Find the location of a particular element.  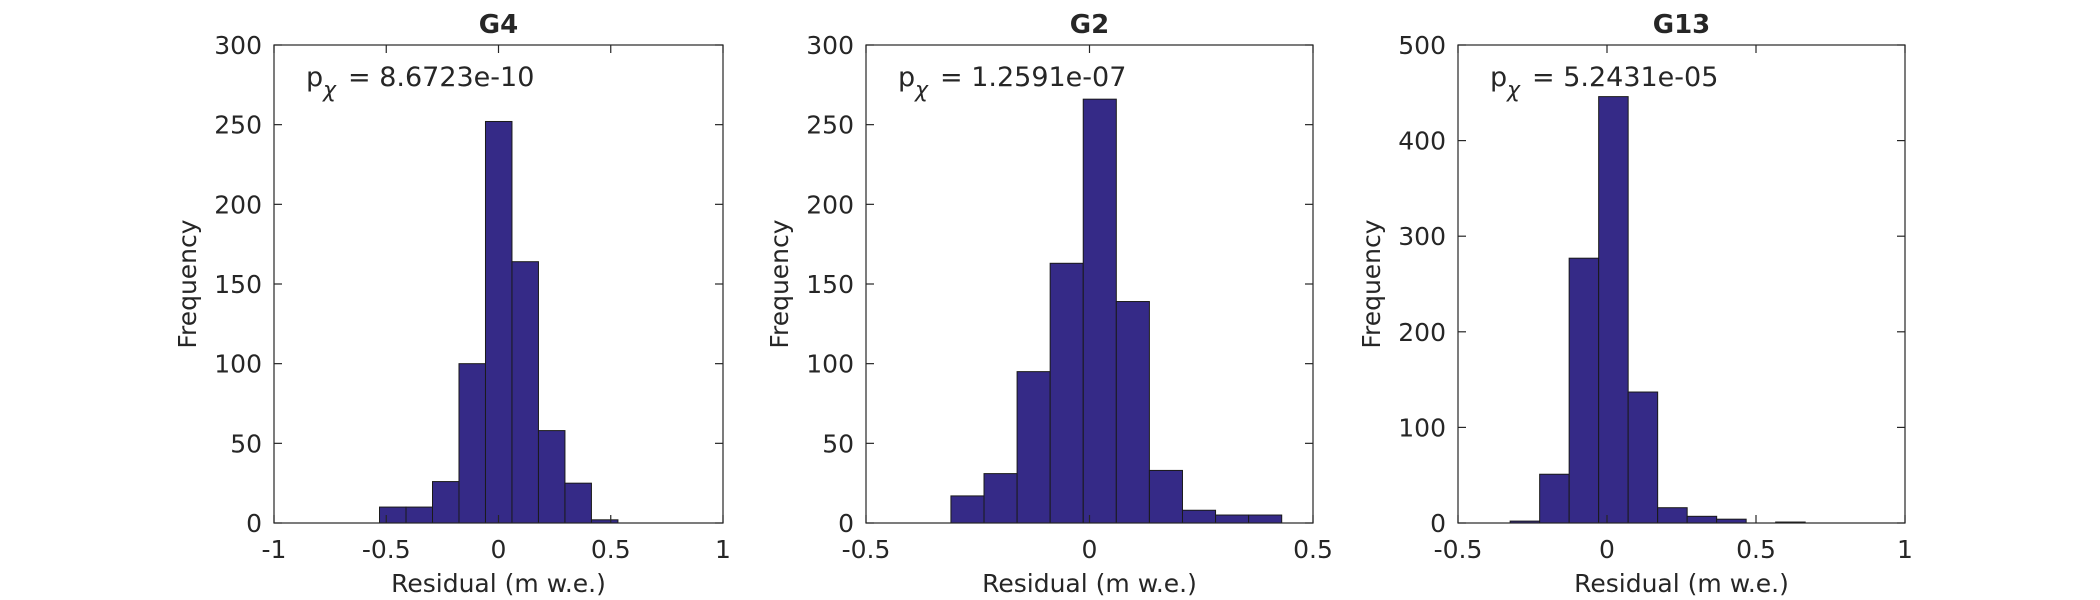

y-tick-label: 500 is located at coordinates (1422, 45).